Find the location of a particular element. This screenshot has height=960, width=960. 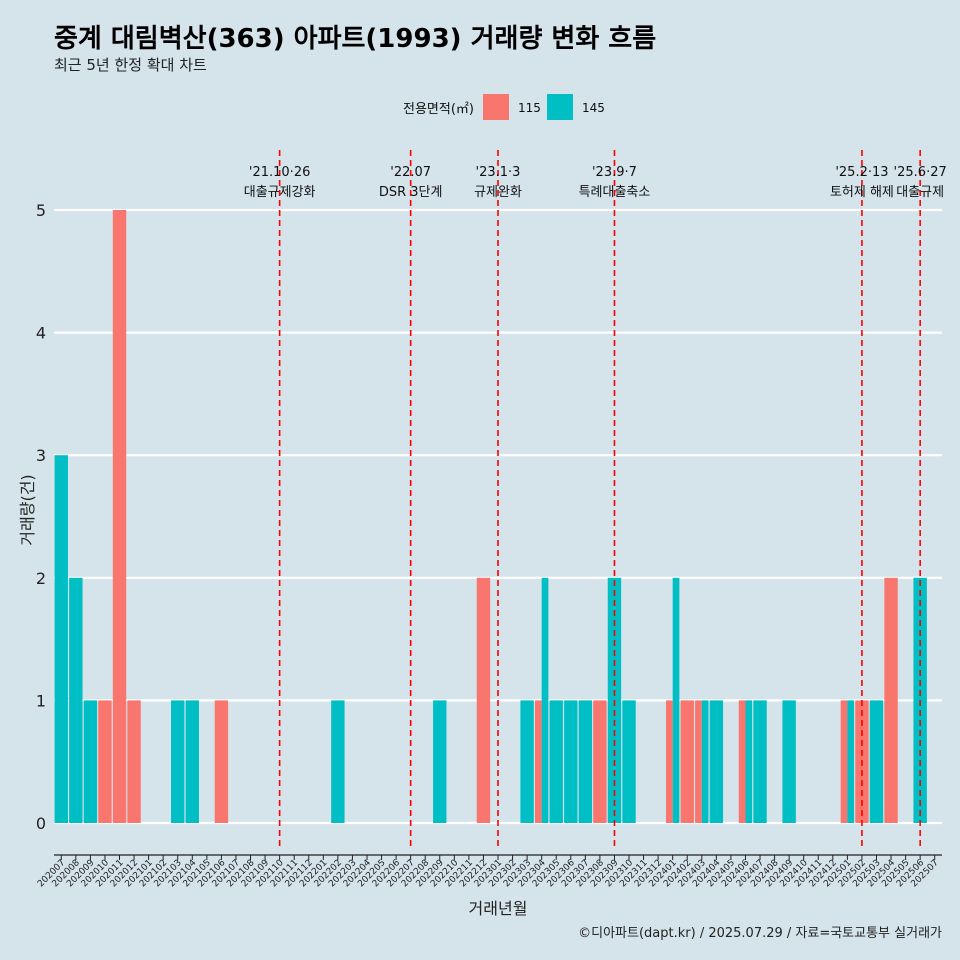

event-label: 대출규제강화 is located at coordinates (280, 192).